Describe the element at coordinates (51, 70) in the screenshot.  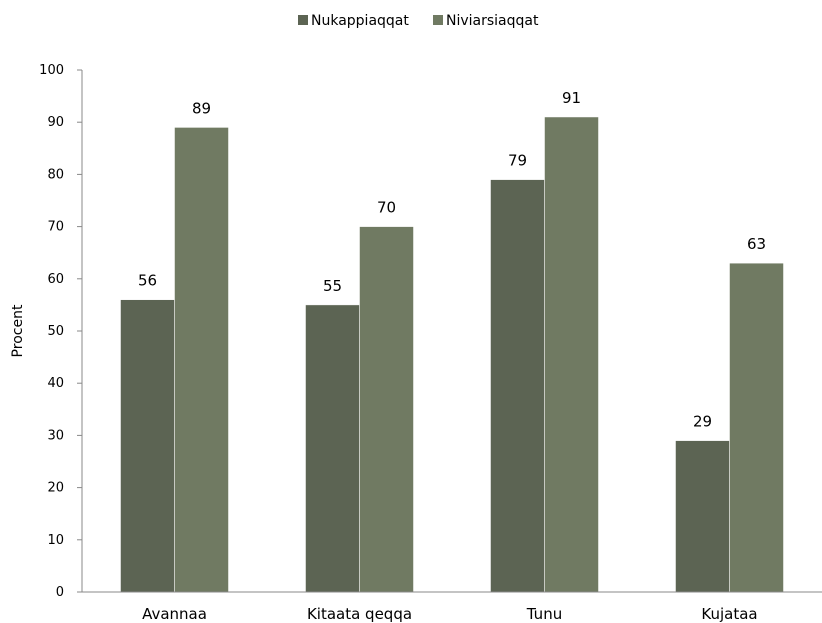
I see `y-tick-label: 100` at that location.